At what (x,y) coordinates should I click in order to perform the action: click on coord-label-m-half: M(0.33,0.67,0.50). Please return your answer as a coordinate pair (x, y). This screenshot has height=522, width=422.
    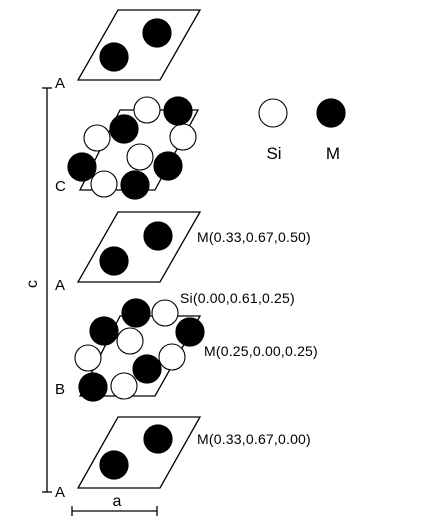
    Looking at the image, I should click on (254, 237).